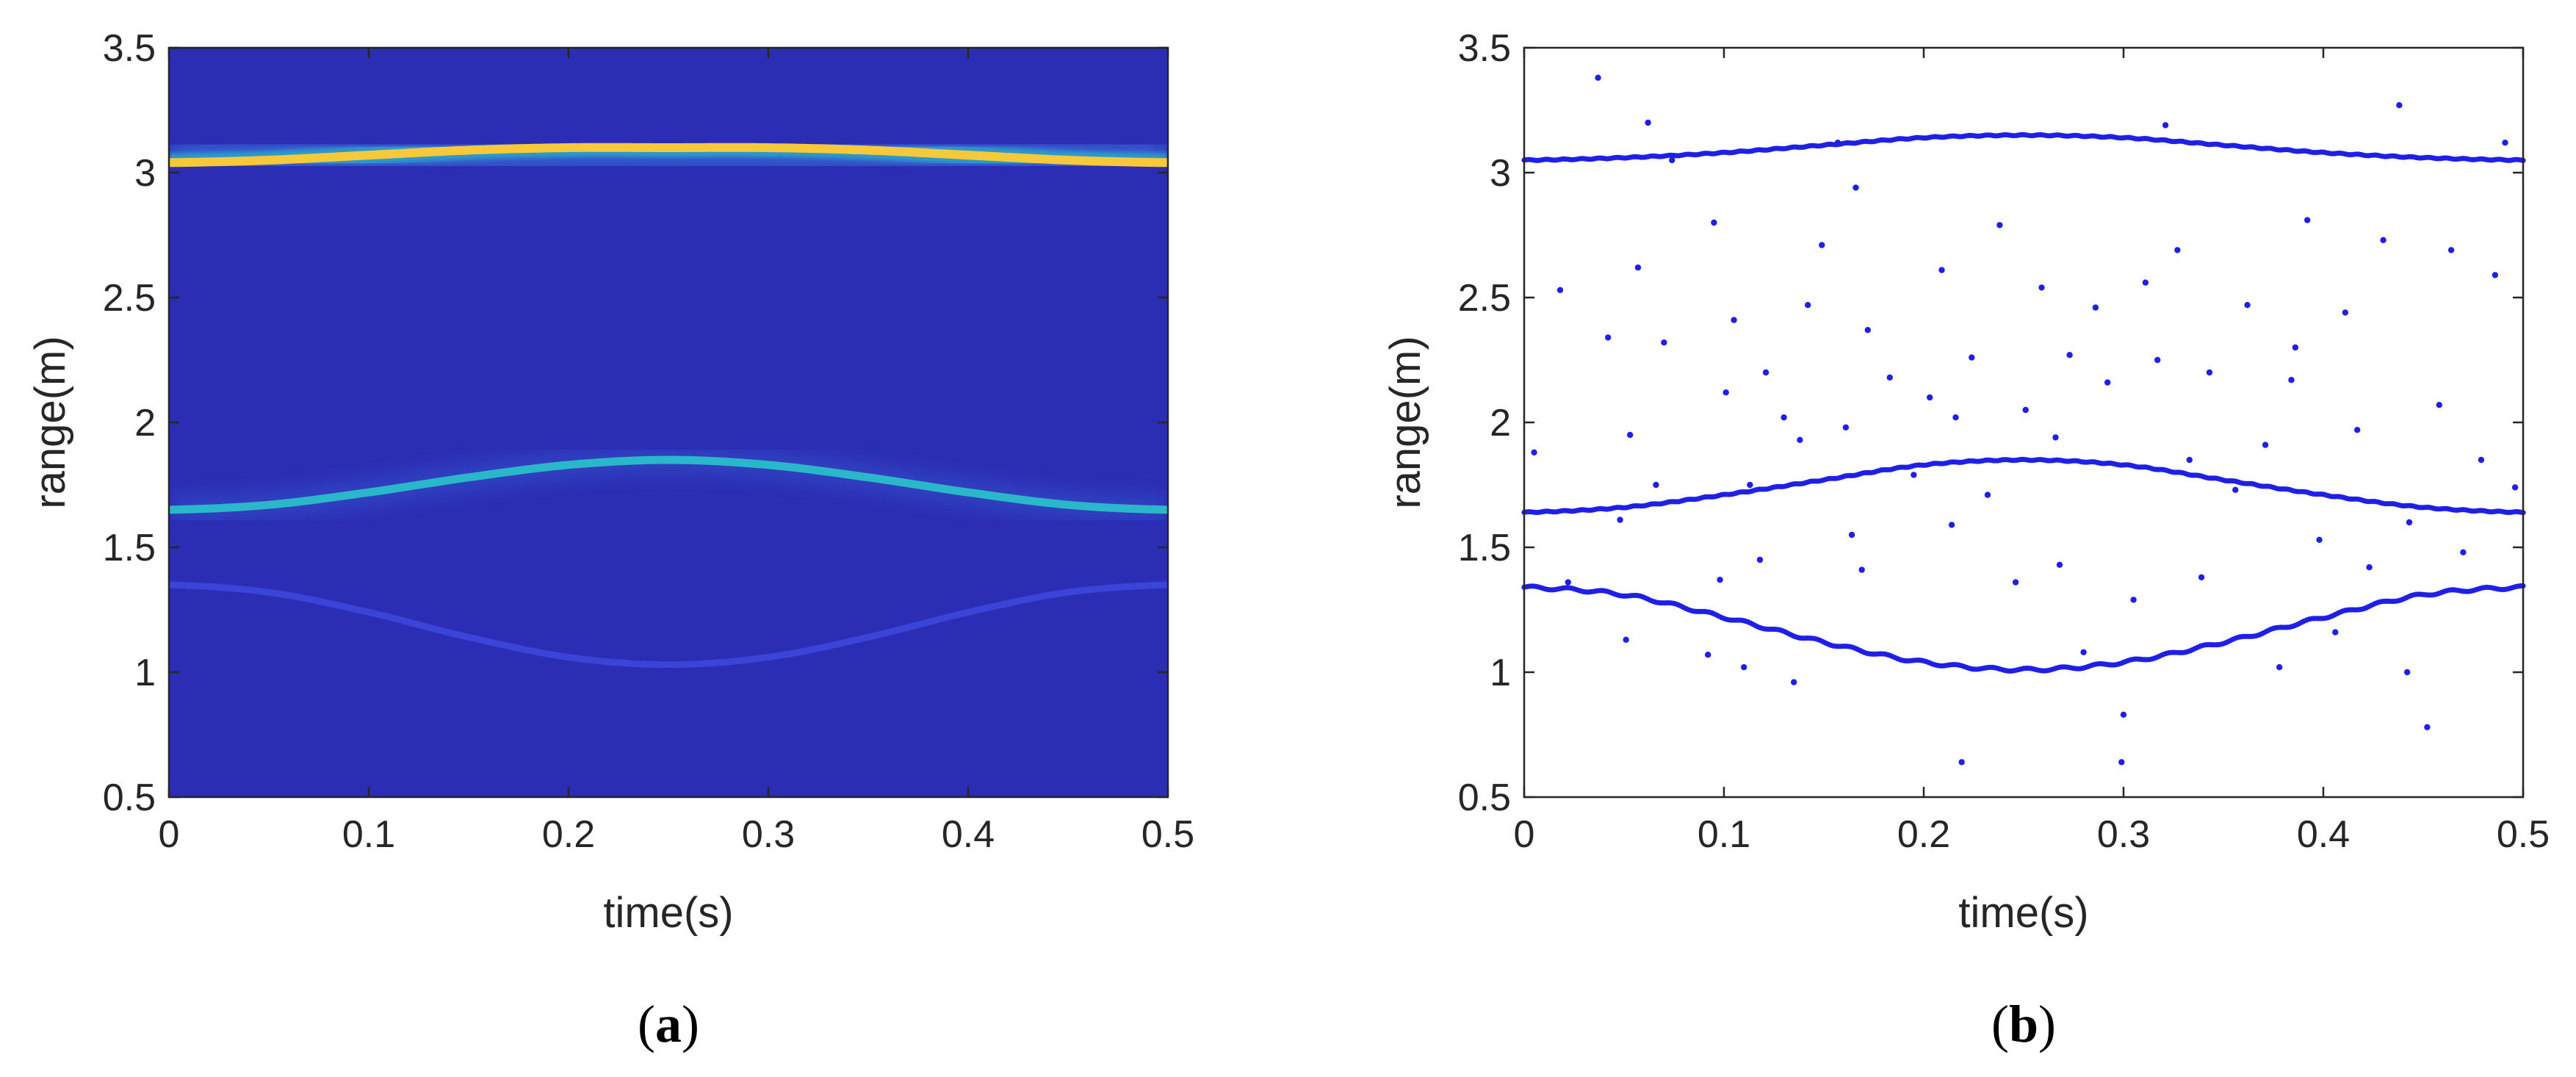 The width and height of the screenshot is (2576, 1077). What do you see at coordinates (1485, 298) in the screenshot?
I see `scatter-ytick-label: 2.5` at bounding box center [1485, 298].